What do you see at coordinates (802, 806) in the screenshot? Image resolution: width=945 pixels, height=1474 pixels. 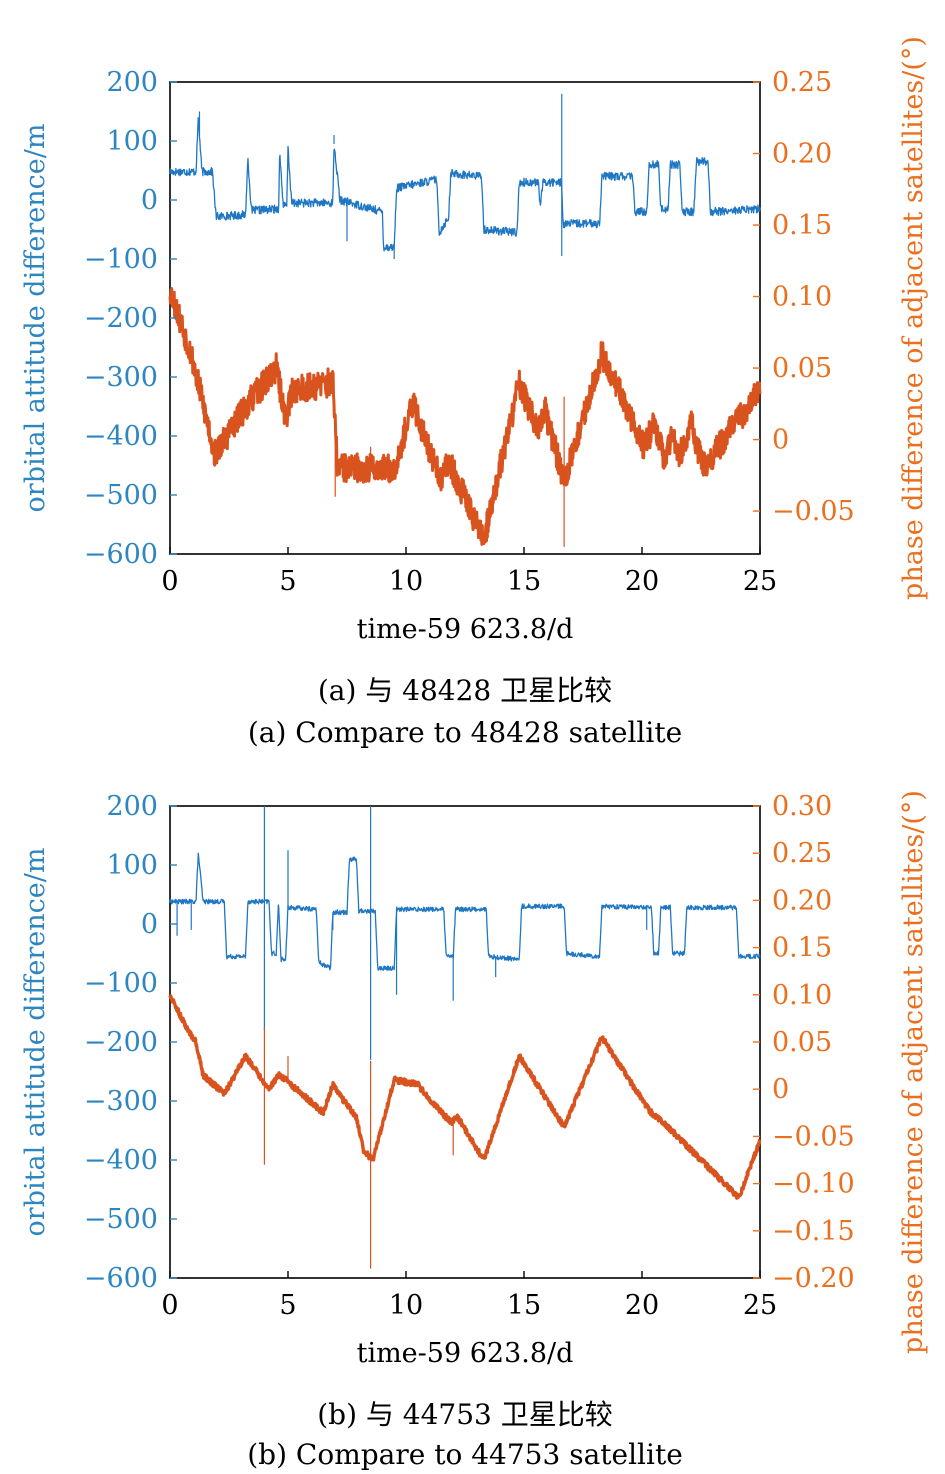 I see `right-tick-label: 0.30` at bounding box center [802, 806].